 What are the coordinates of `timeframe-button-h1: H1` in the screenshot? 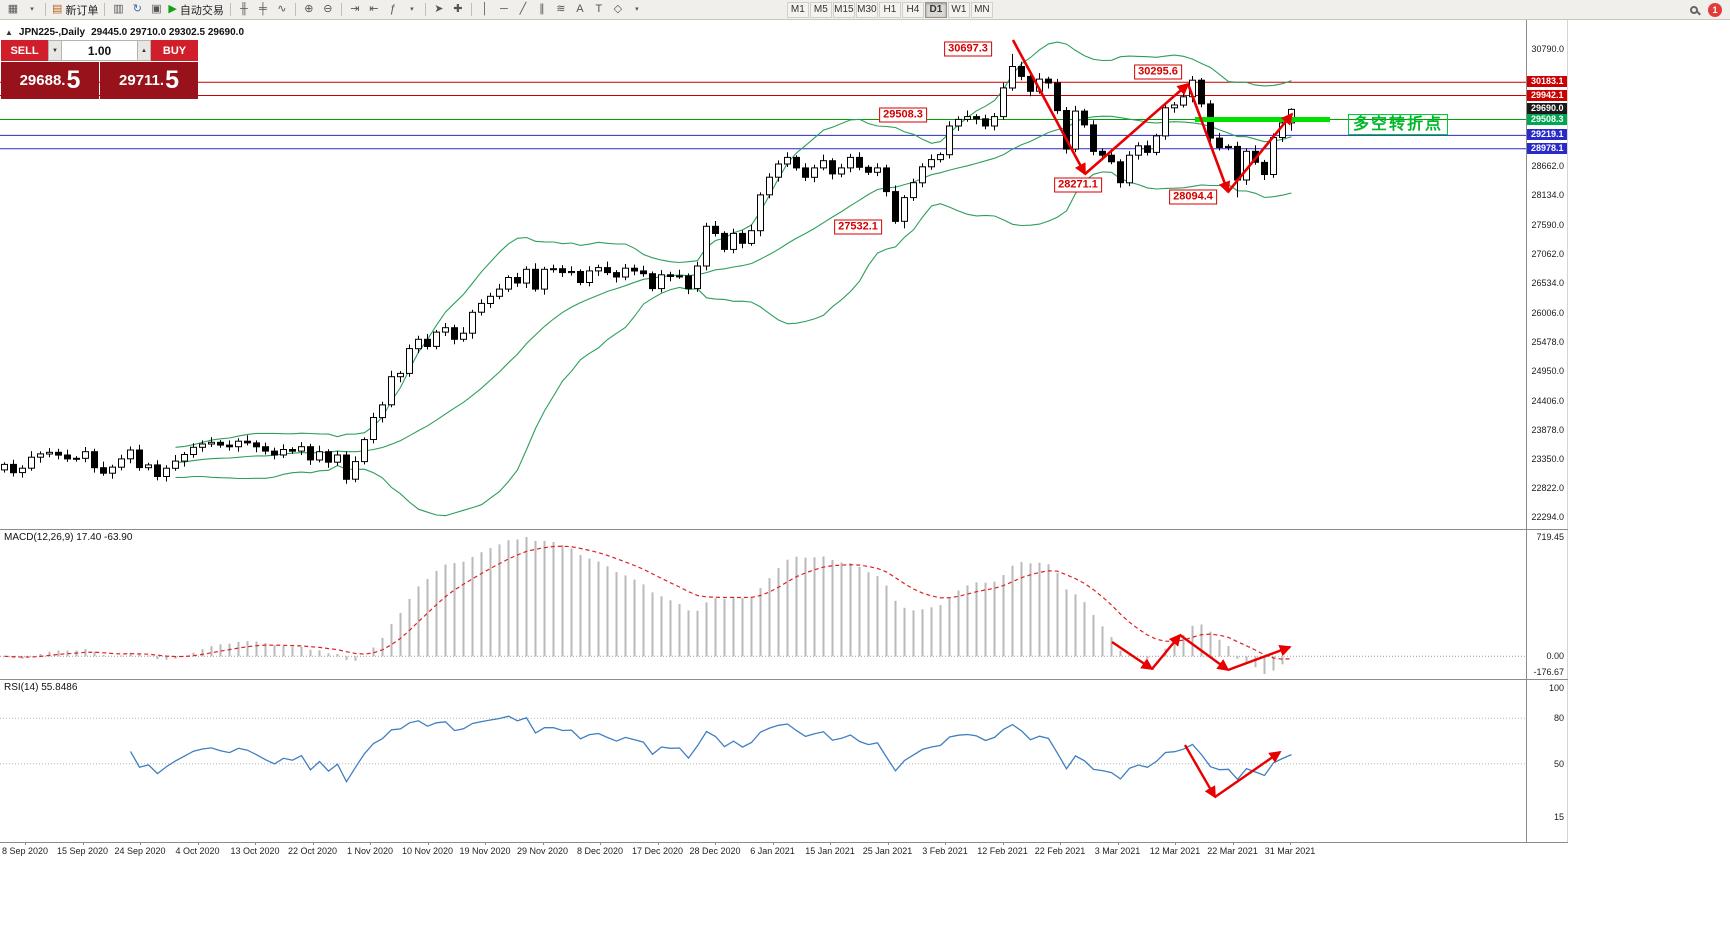 It's located at (889, 9).